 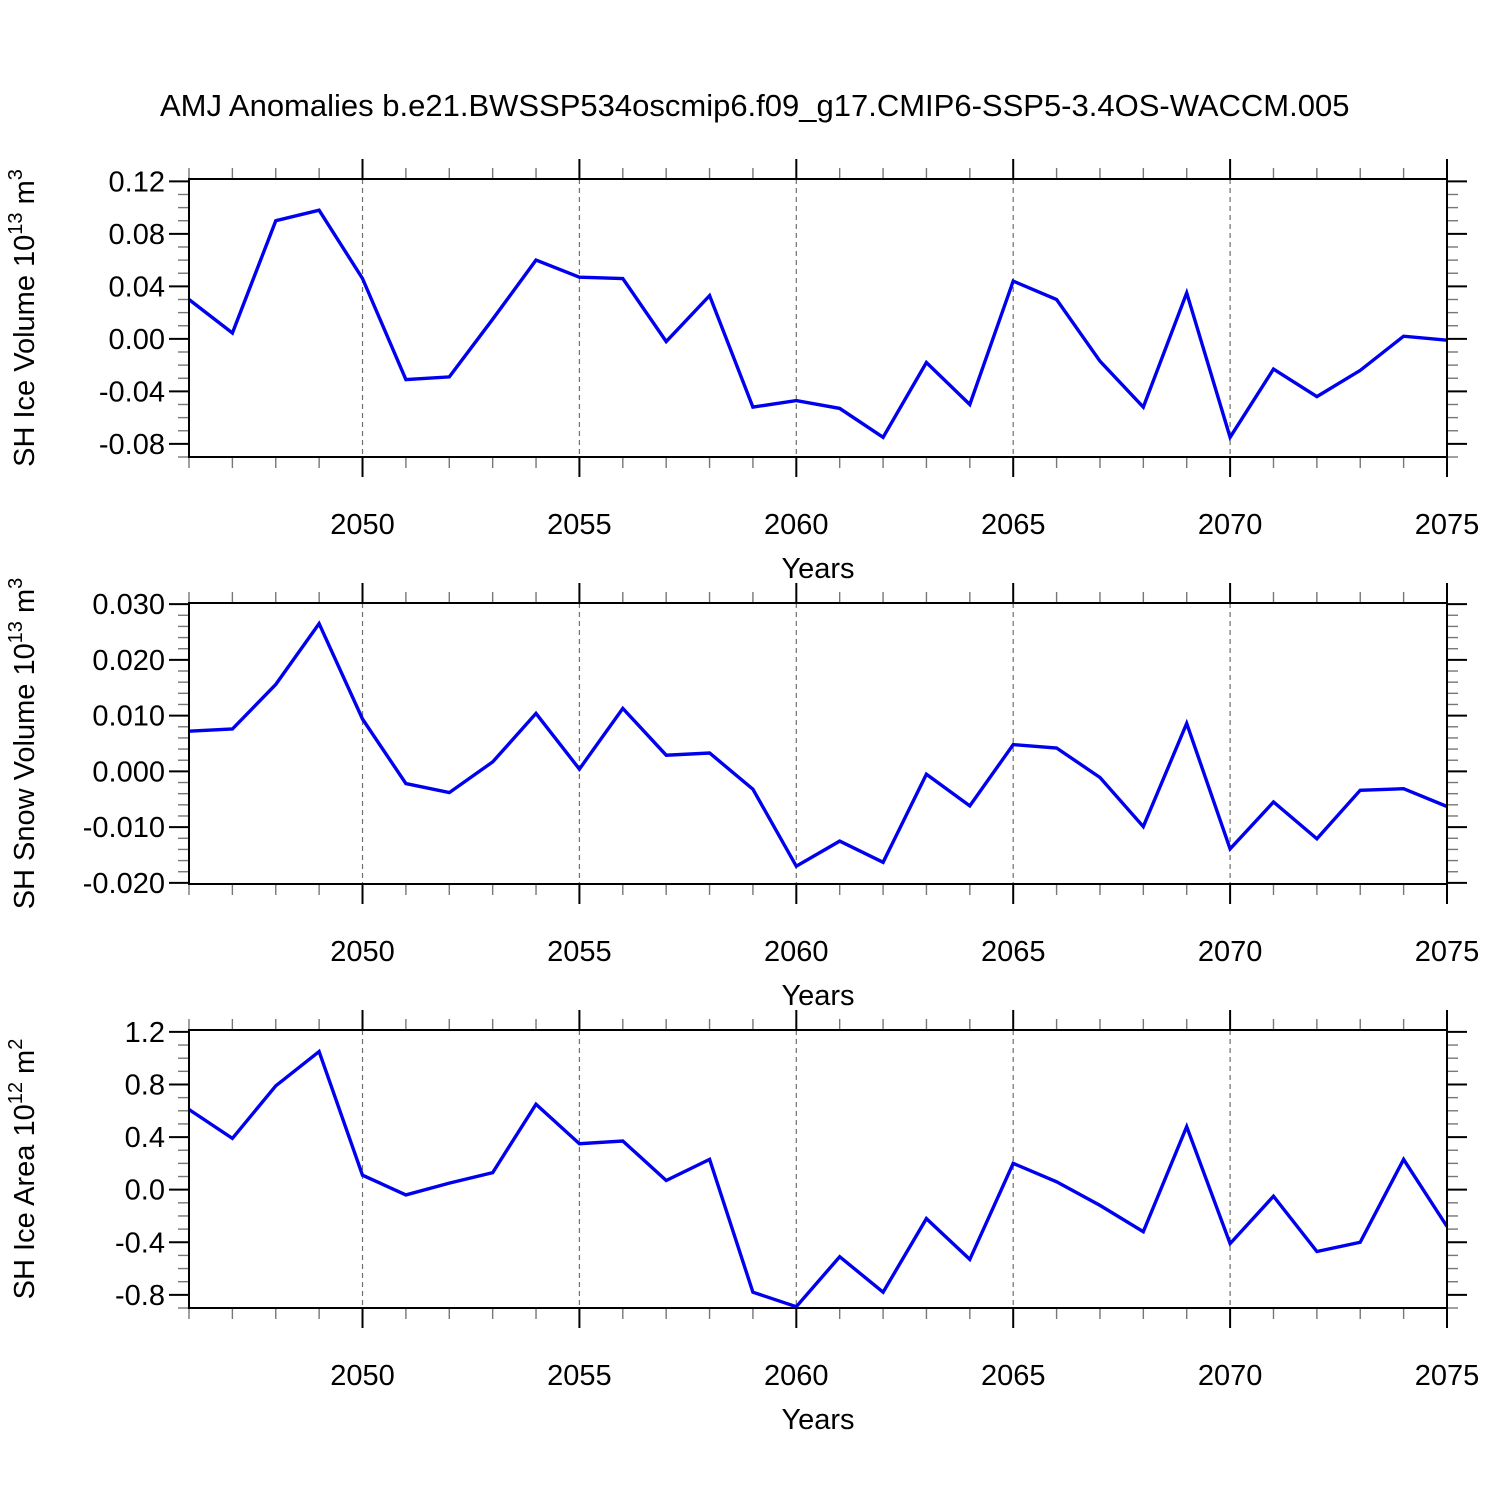 I want to click on sh-ice-volume-y-tick-label: 0.04, so click(x=137, y=287).